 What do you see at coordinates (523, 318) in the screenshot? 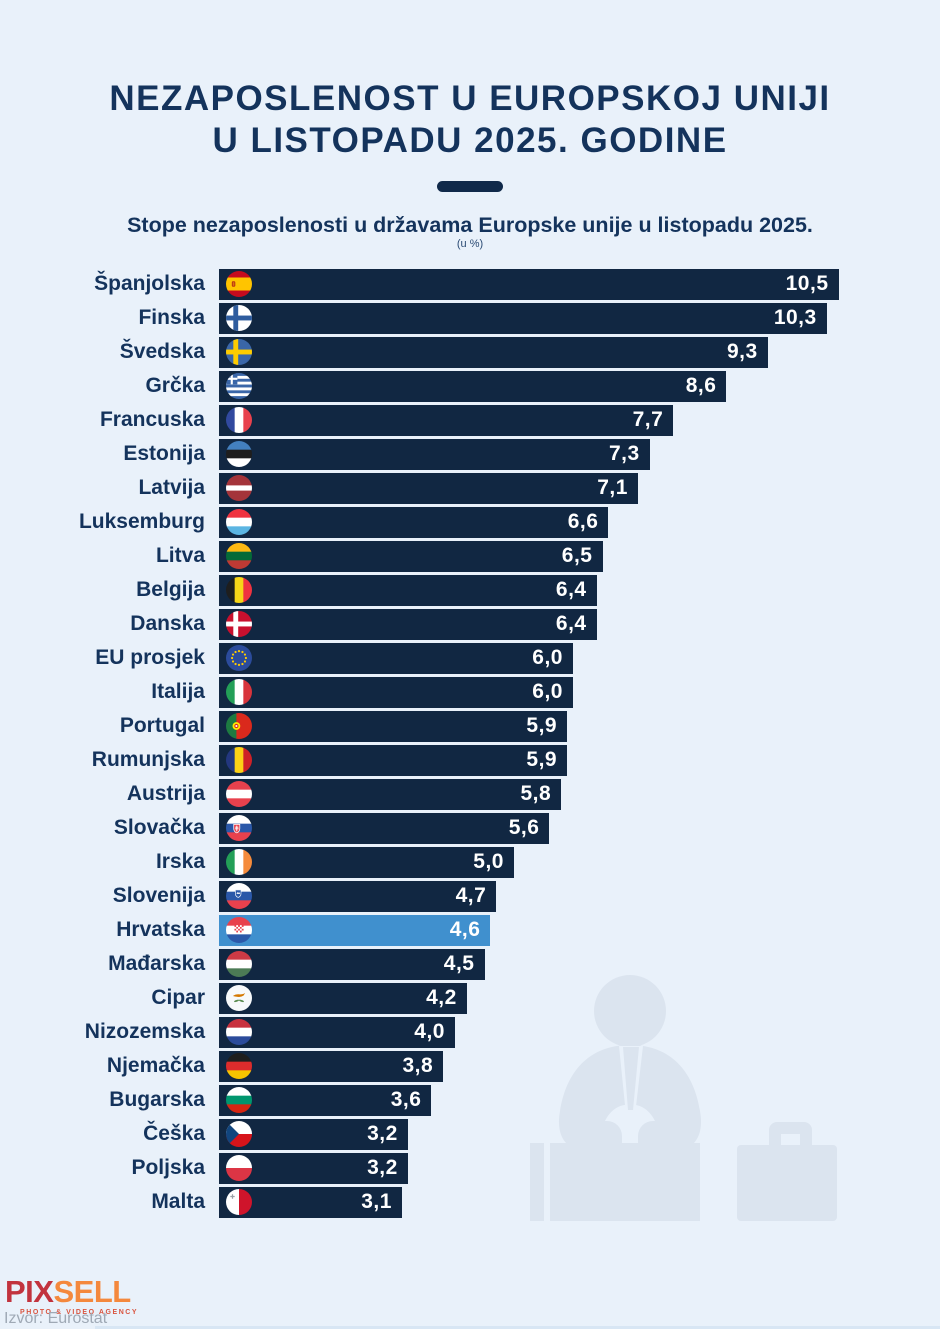
I see `country-bar: 10,3` at bounding box center [523, 318].